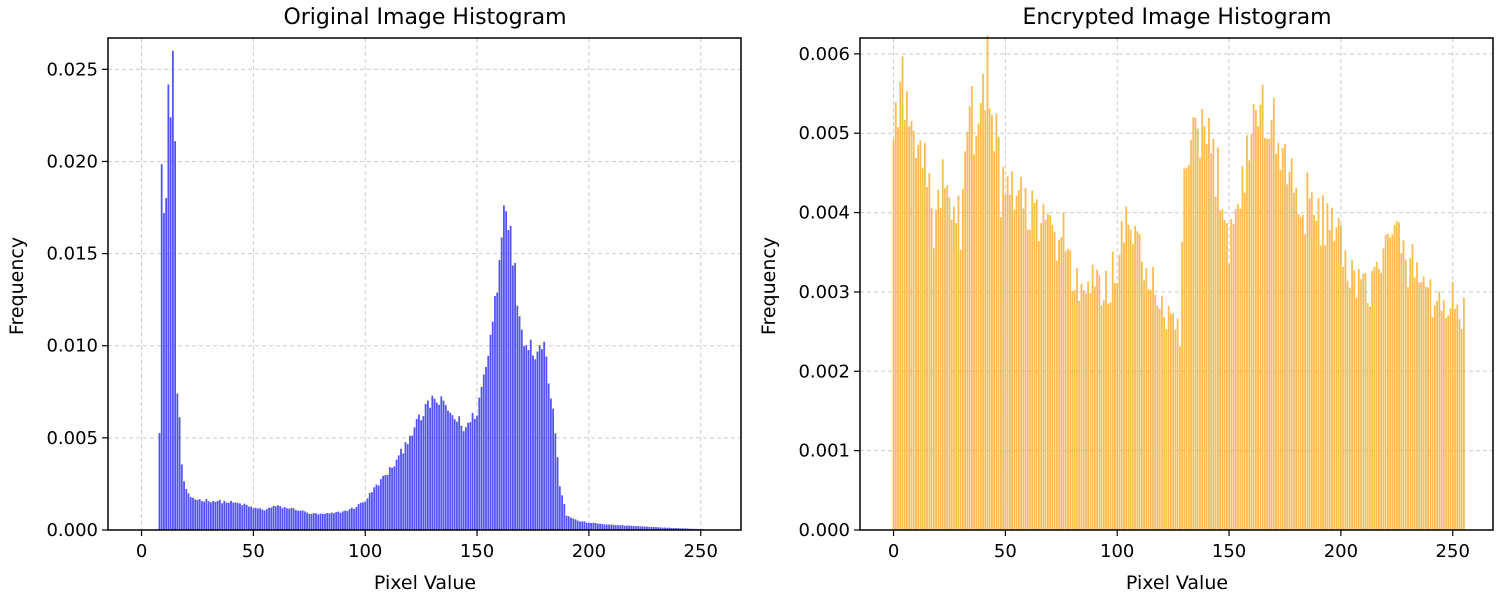 The height and width of the screenshot is (600, 1500). What do you see at coordinates (893, 551) in the screenshot?
I see `x-tick-label: 0` at bounding box center [893, 551].